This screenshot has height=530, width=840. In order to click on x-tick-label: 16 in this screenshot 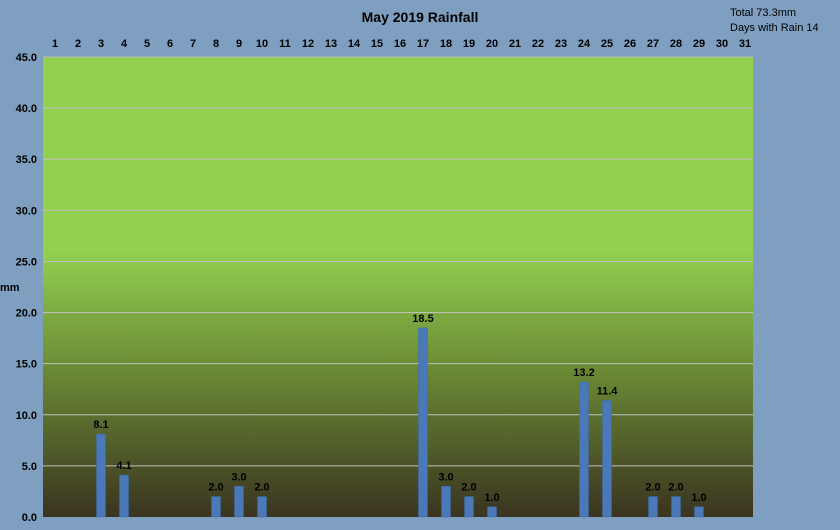, I will do `click(400, 44)`.